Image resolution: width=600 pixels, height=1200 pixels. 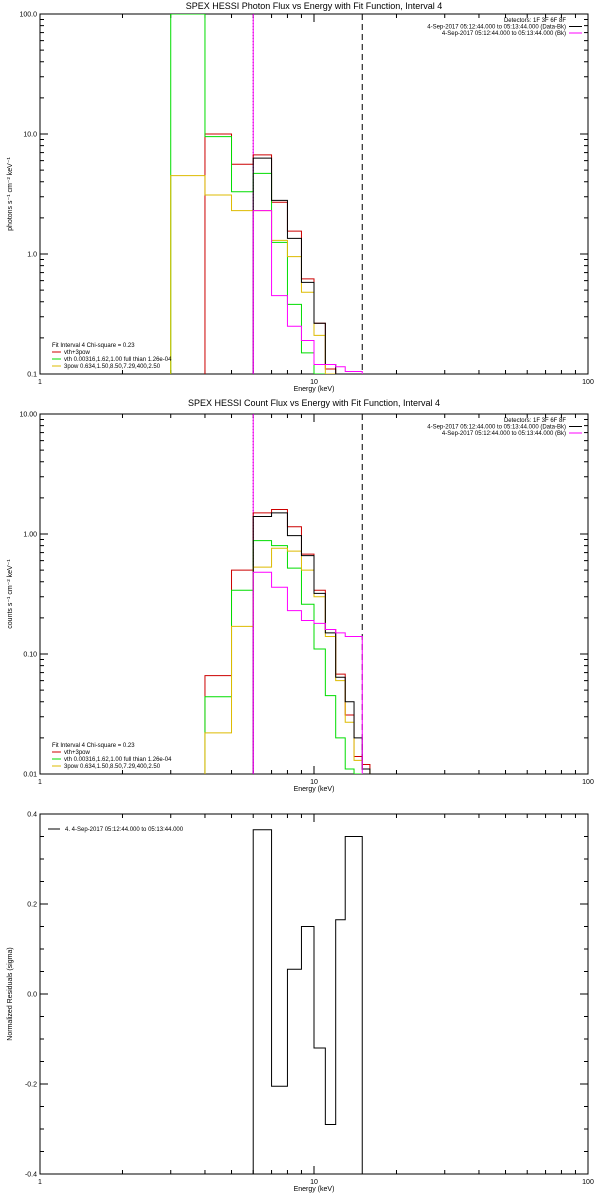 I want to click on y-axis-label: Normalized Residuals (sigma), so click(x=10, y=993).